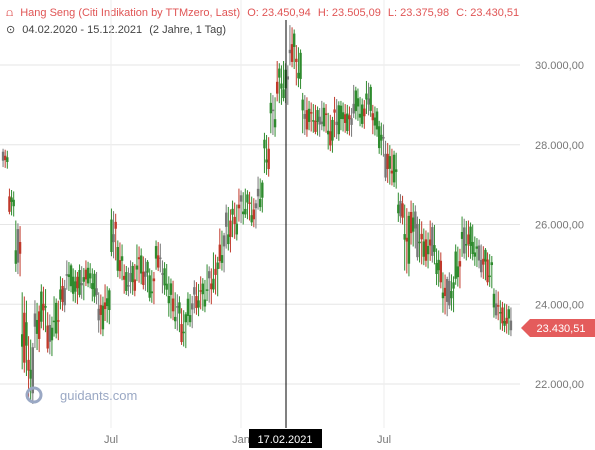 The height and width of the screenshot is (450, 595). Describe the element at coordinates (11, 30) in the screenshot. I see `clock-icon: ⊙` at that location.